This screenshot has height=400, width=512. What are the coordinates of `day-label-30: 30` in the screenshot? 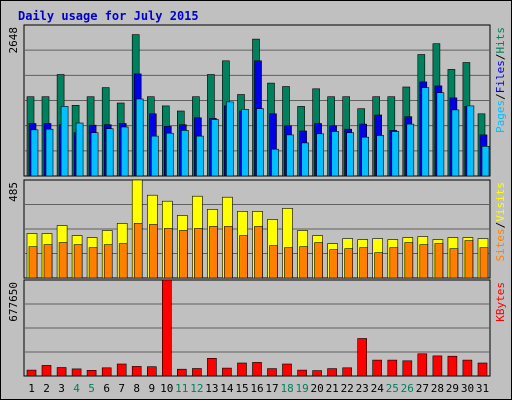 It's located at (467, 388).